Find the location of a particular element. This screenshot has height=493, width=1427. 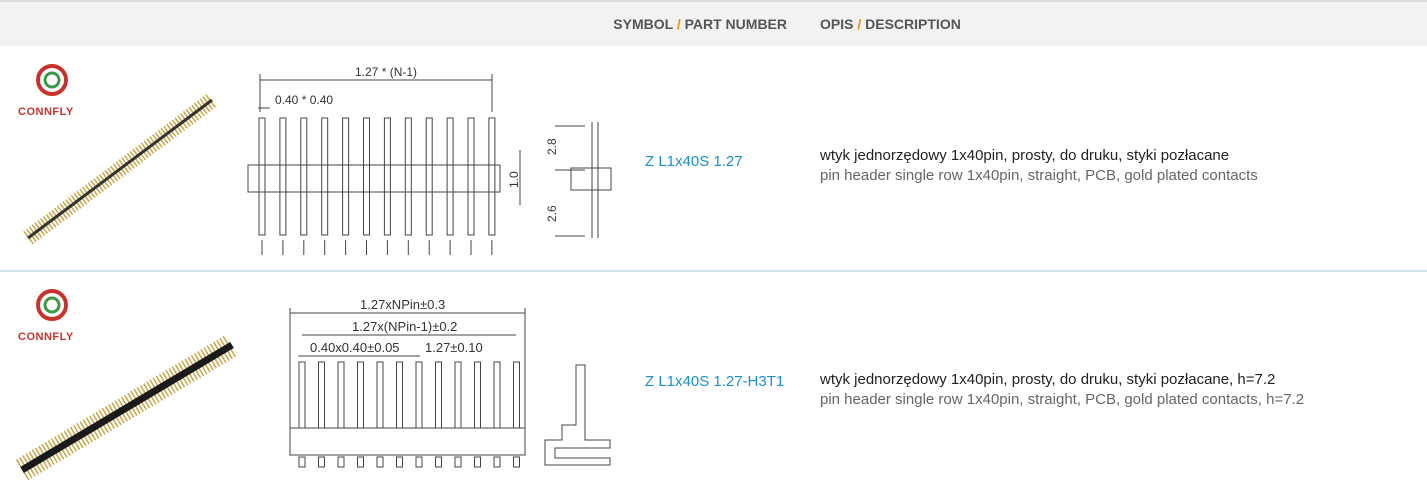

part-number: Z L1x40S 1.27 is located at coordinates (694, 161).